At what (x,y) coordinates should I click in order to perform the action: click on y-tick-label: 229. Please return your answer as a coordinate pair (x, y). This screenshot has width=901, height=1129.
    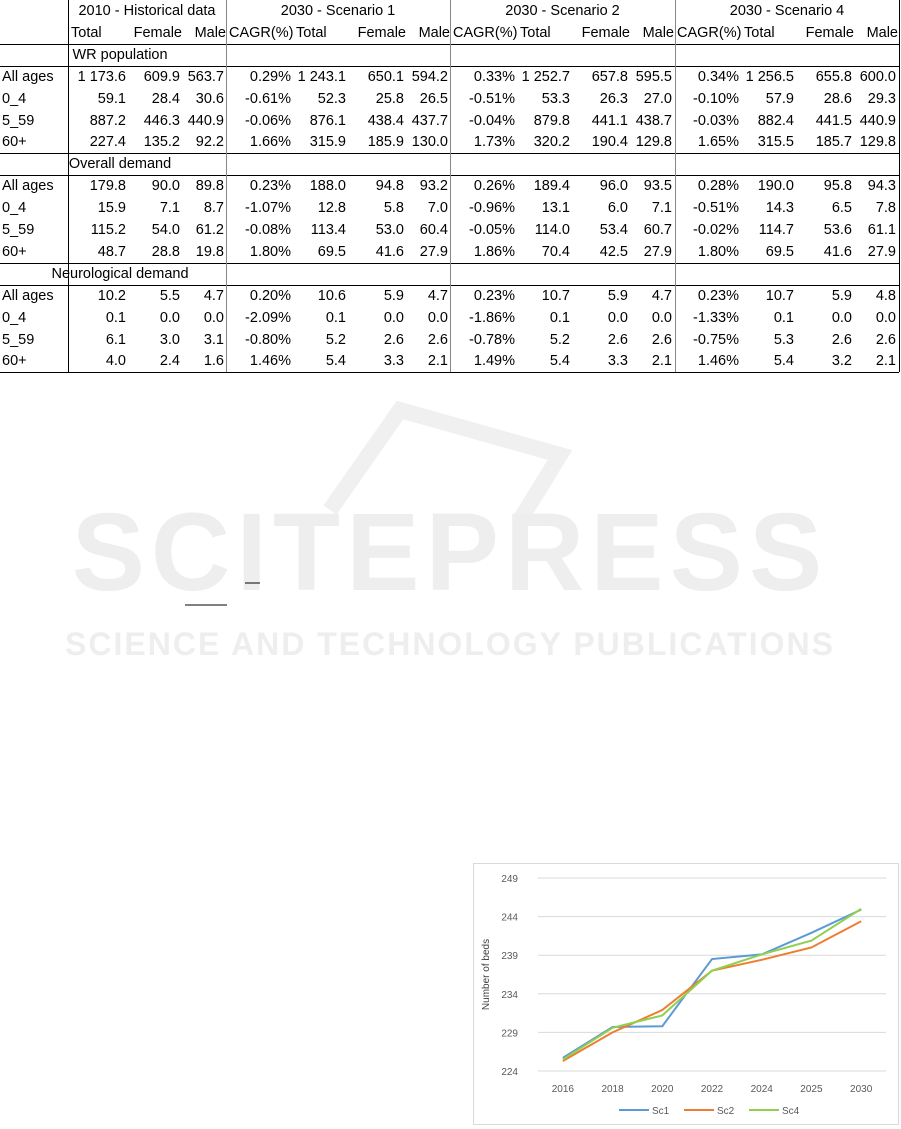
    Looking at the image, I should click on (509, 1033).